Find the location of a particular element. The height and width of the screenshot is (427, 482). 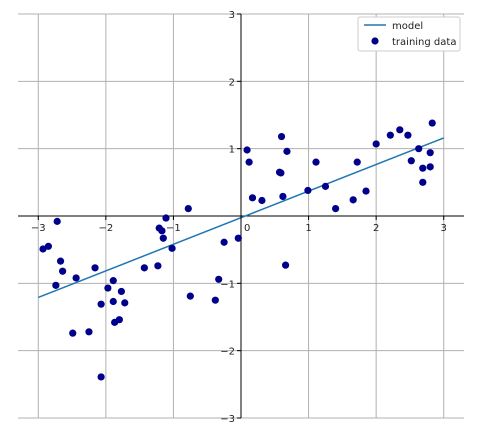

y-tick-label: 1 is located at coordinates (232, 150).